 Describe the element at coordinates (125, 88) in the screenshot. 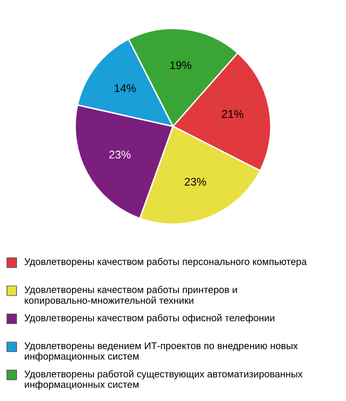

I see `data-label: 14%` at that location.